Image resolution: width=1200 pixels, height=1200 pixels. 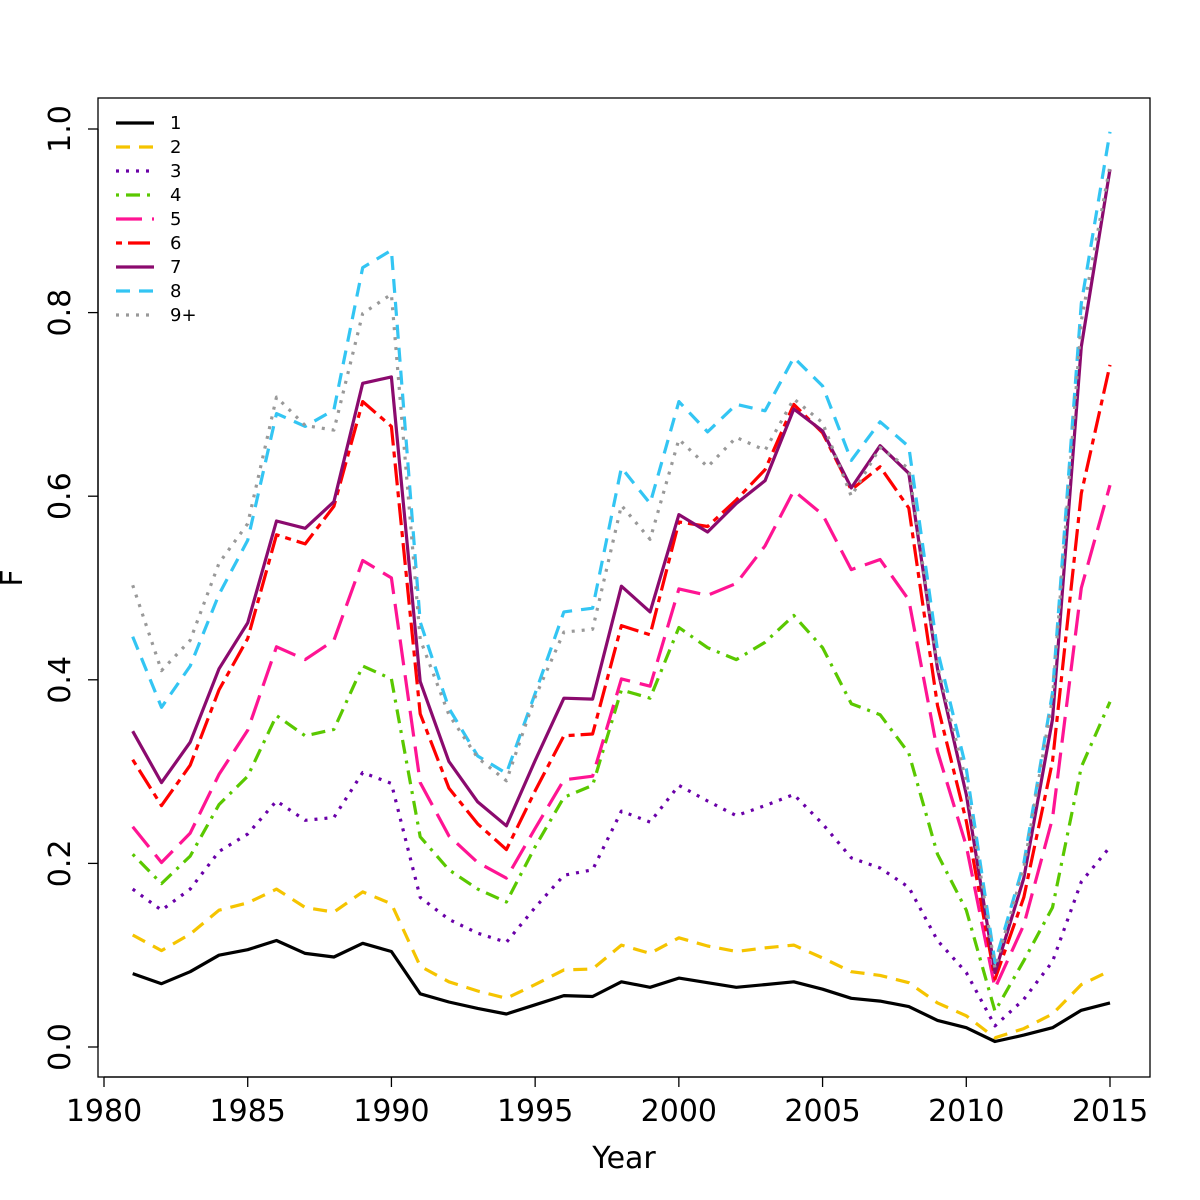 I want to click on x-tick-label: 1985, so click(x=248, y=1111).